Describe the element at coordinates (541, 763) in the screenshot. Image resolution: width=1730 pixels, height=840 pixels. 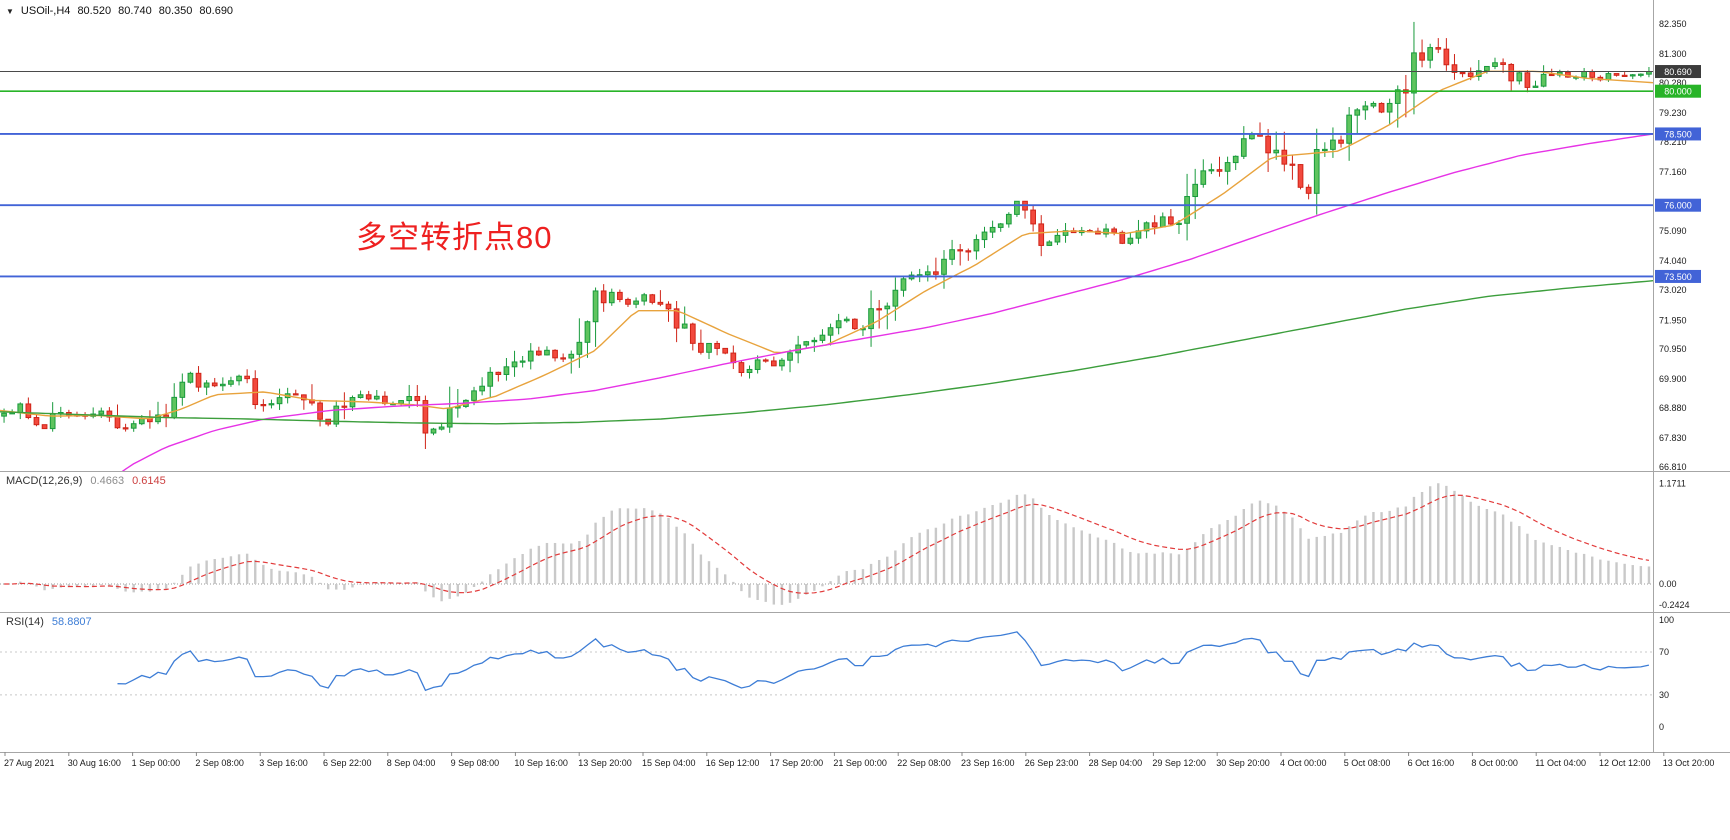
I see `svg-text: 10 Sep 16:00` at that location.